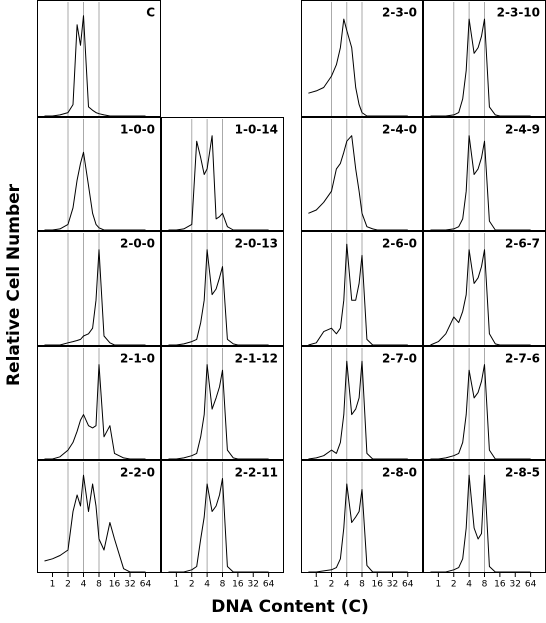  What do you see at coordinates (399, 359) in the screenshot?
I see `panel-title: 2-7-0` at bounding box center [399, 359].